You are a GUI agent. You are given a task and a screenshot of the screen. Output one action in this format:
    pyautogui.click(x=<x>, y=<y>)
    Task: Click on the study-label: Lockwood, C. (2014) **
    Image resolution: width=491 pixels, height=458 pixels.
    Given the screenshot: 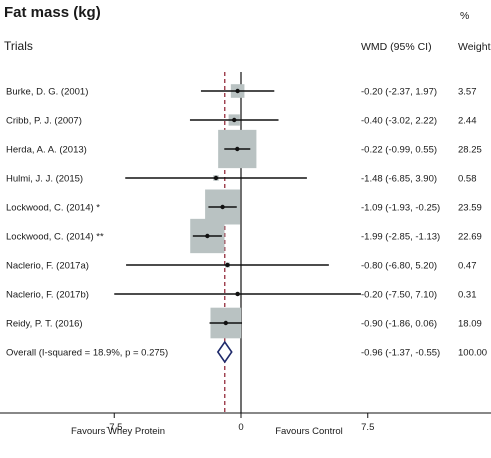 What is the action you would take?
    pyautogui.click(x=55, y=237)
    